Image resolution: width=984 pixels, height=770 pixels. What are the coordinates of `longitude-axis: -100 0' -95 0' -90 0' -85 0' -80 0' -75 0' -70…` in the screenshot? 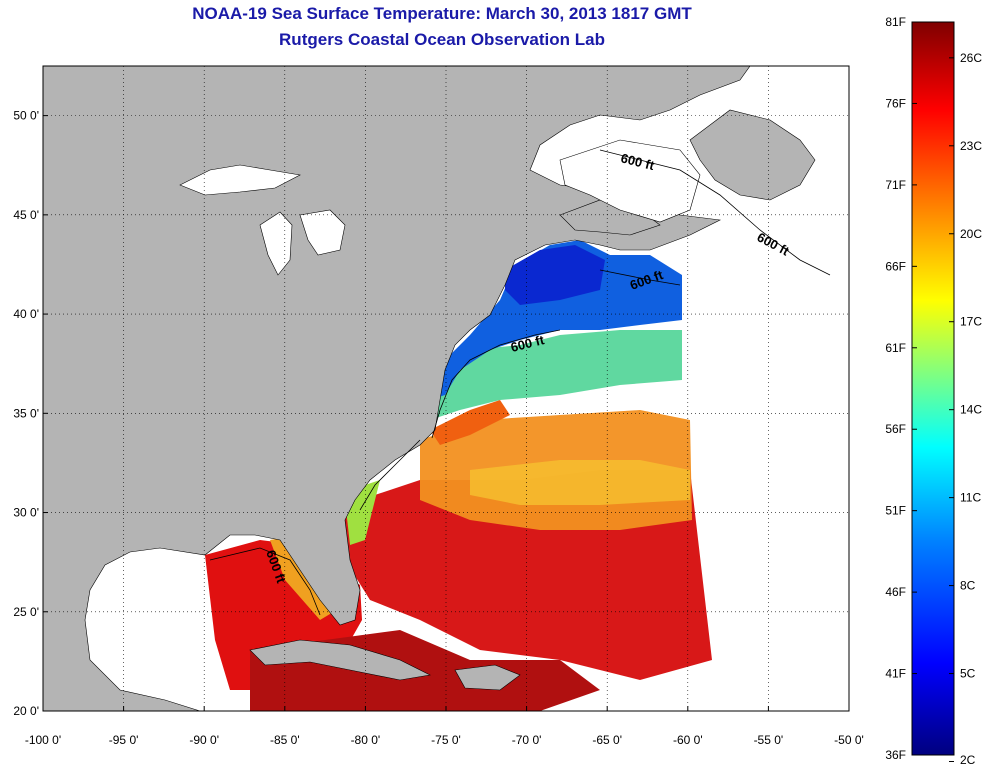 It's located at (444, 726).